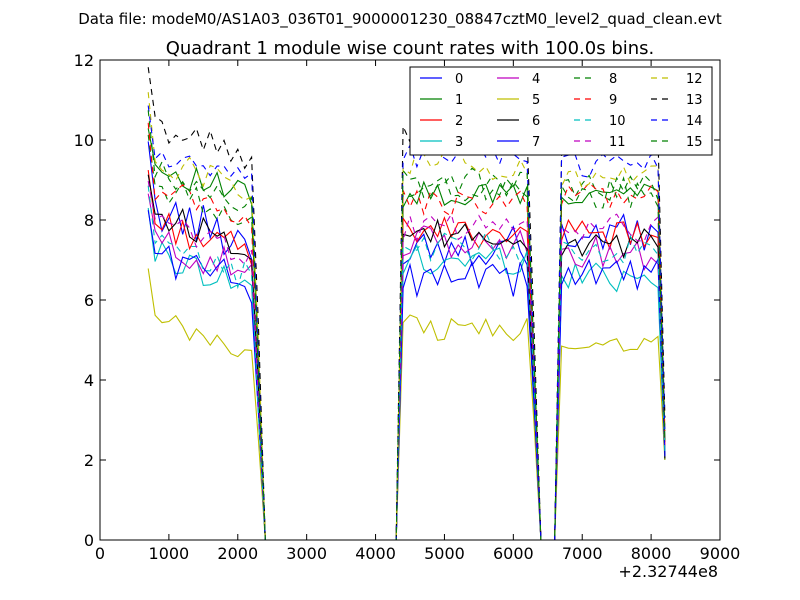 The image size is (800, 600). I want to click on x-tick-label: 2000, so click(237, 553).